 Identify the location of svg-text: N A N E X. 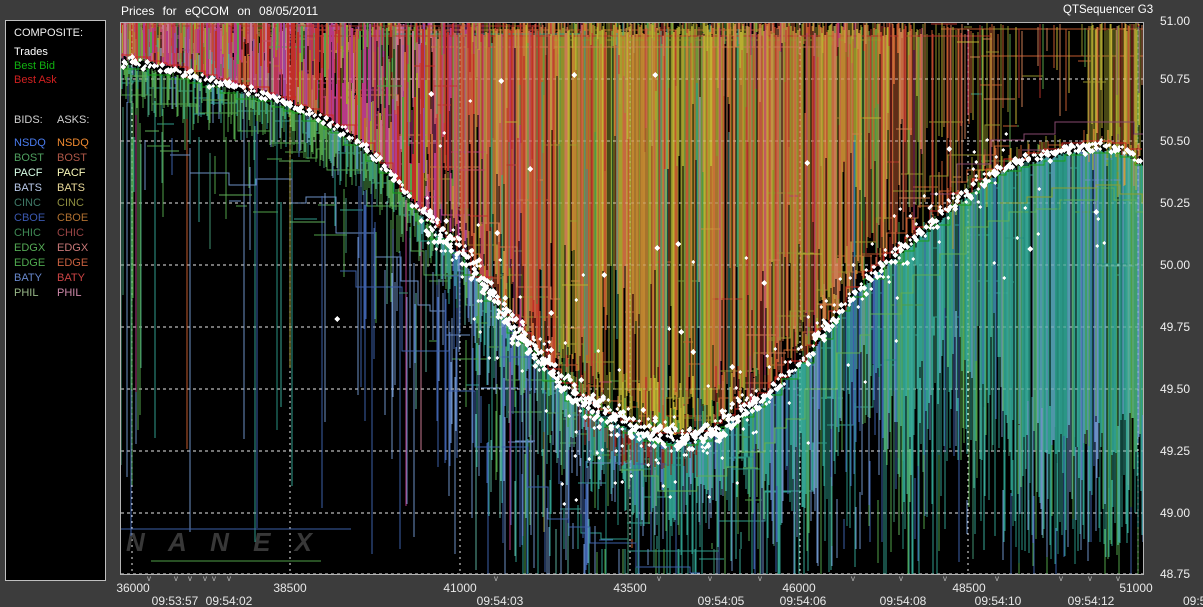
(223, 542).